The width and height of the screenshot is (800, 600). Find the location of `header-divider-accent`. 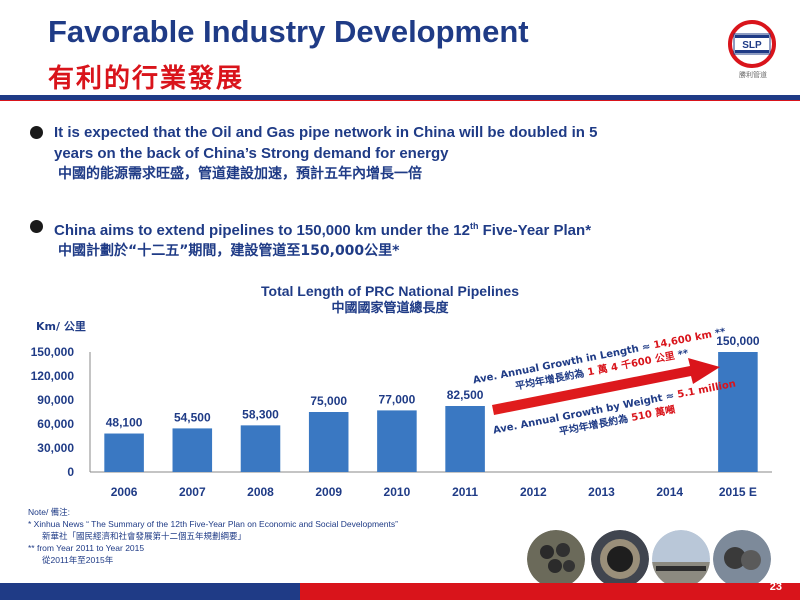

header-divider-accent is located at coordinates (400, 100).